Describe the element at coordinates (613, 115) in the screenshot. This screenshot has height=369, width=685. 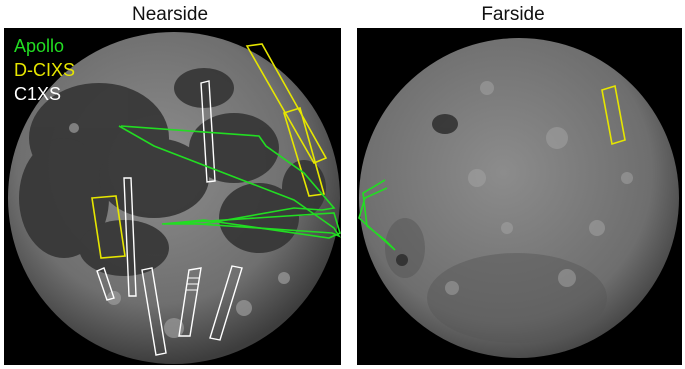
I see `dcixs-farside-strip` at that location.